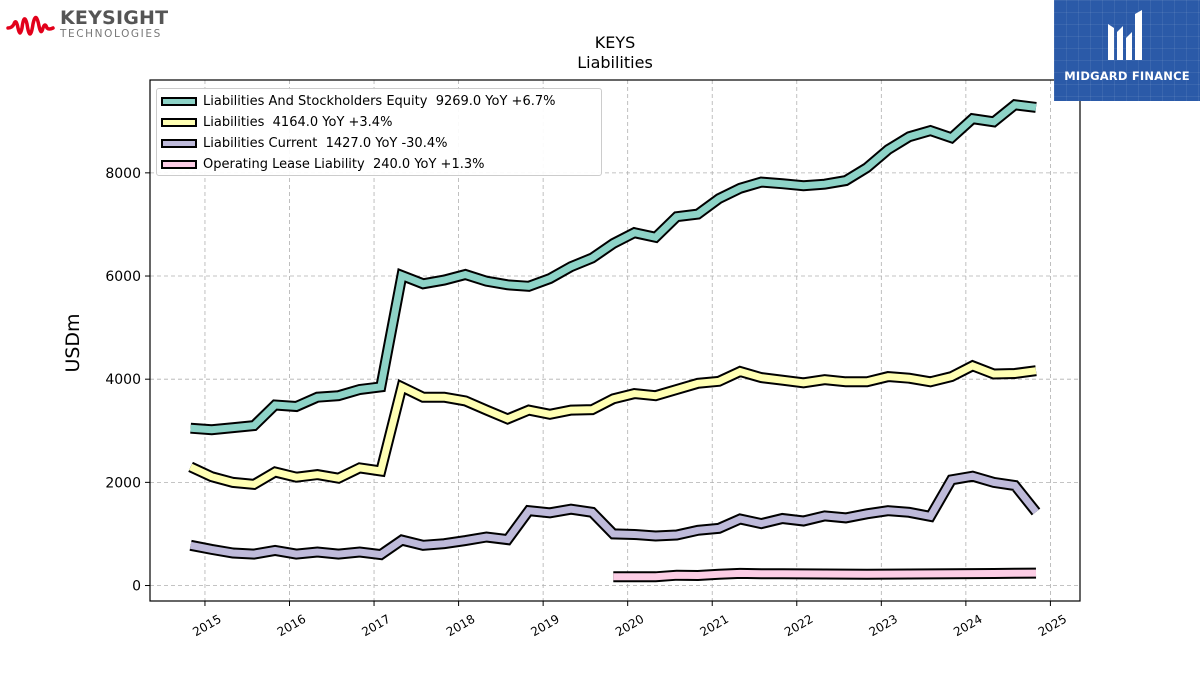  I want to click on legend-item: Liabilities 4164.0 YoY +3.4%, so click(276, 122).